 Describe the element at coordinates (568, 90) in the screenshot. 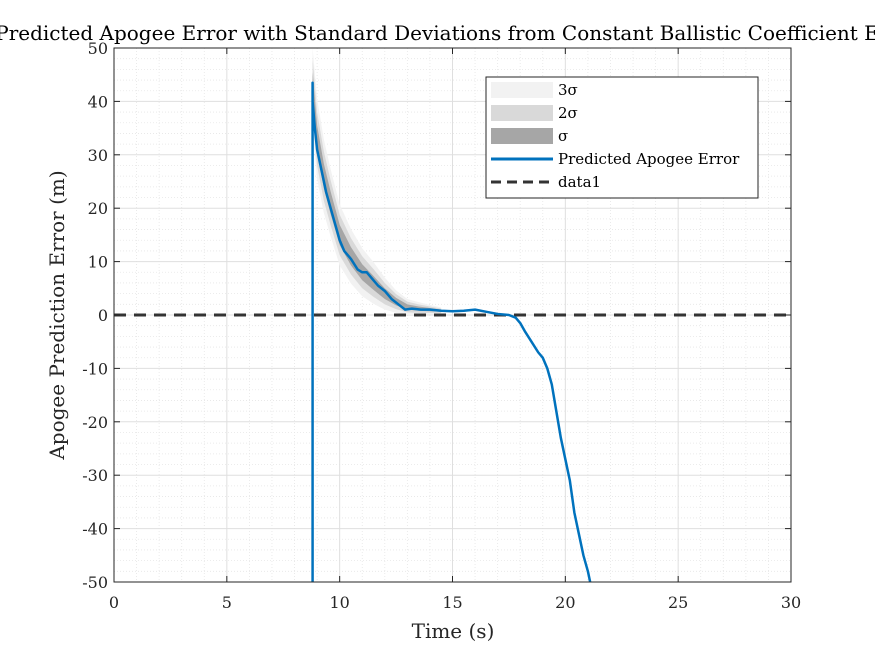

I see `legend-entry: 3σ` at that location.